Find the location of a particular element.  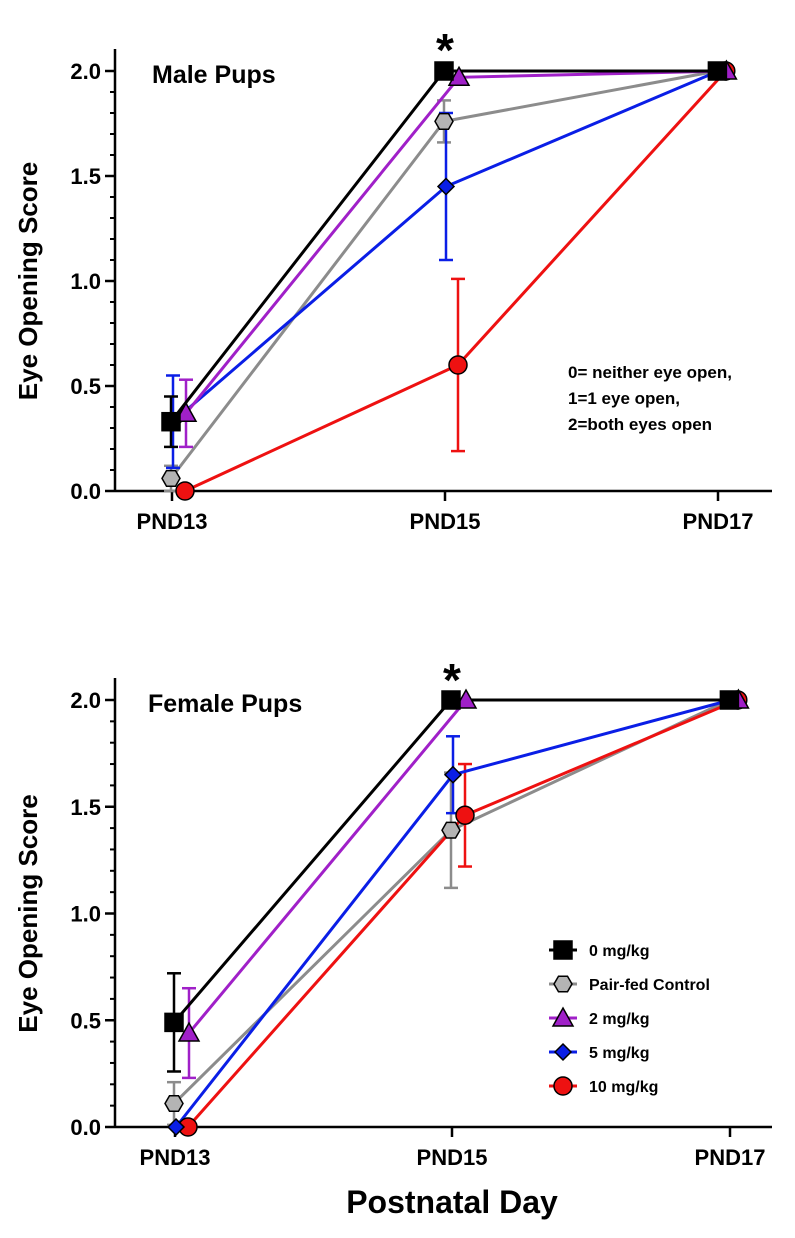

legend-label-5-mg-kg: 5 mg/kg is located at coordinates (619, 1053).